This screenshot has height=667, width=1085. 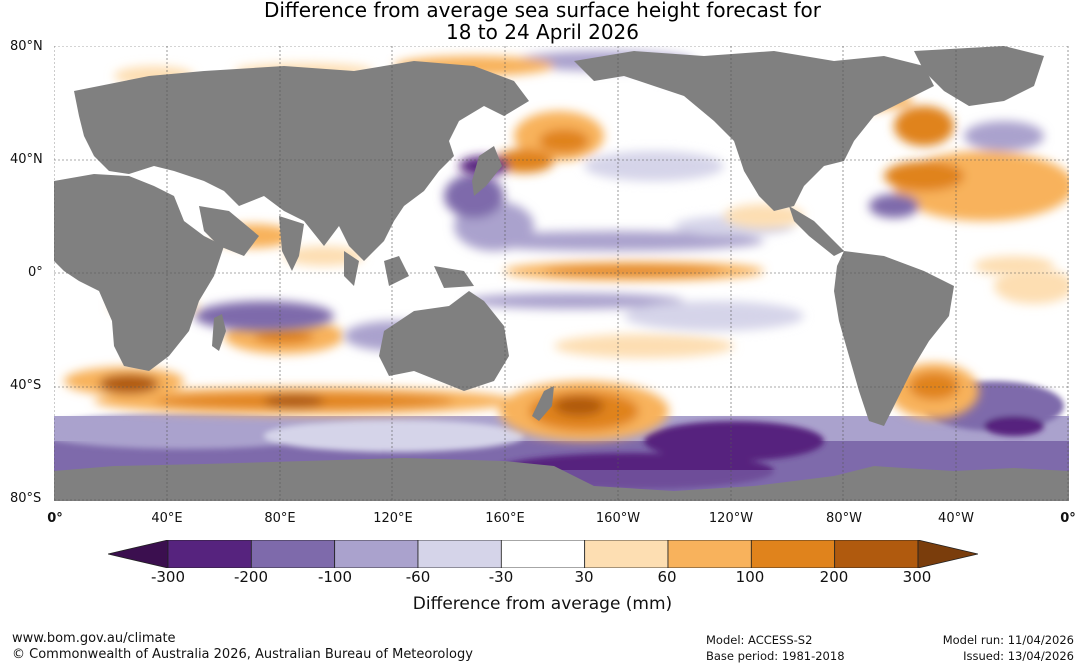 What do you see at coordinates (1008, 640) in the screenshot?
I see `model-run-date: Model run: 11/04/2026` at bounding box center [1008, 640].